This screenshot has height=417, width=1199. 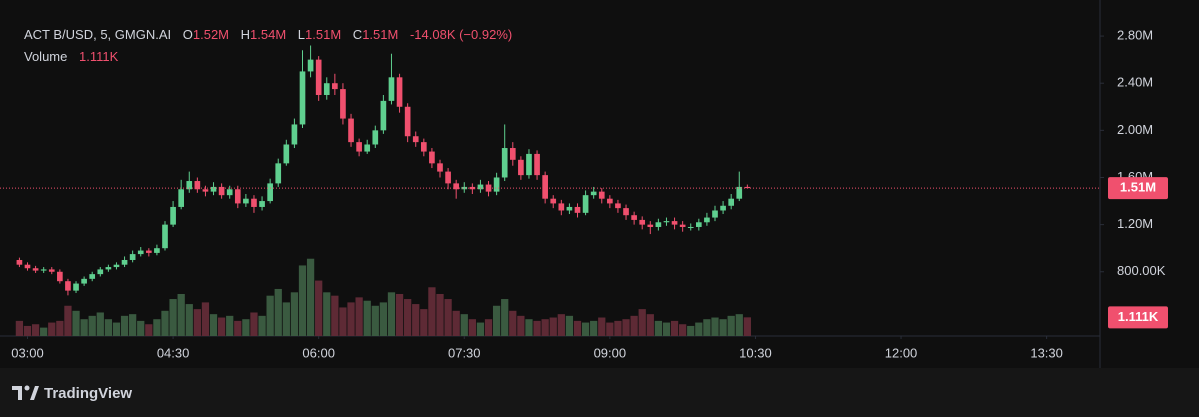 What do you see at coordinates (1135, 129) in the screenshot?
I see `y-tick-label: 2.00M` at bounding box center [1135, 129].